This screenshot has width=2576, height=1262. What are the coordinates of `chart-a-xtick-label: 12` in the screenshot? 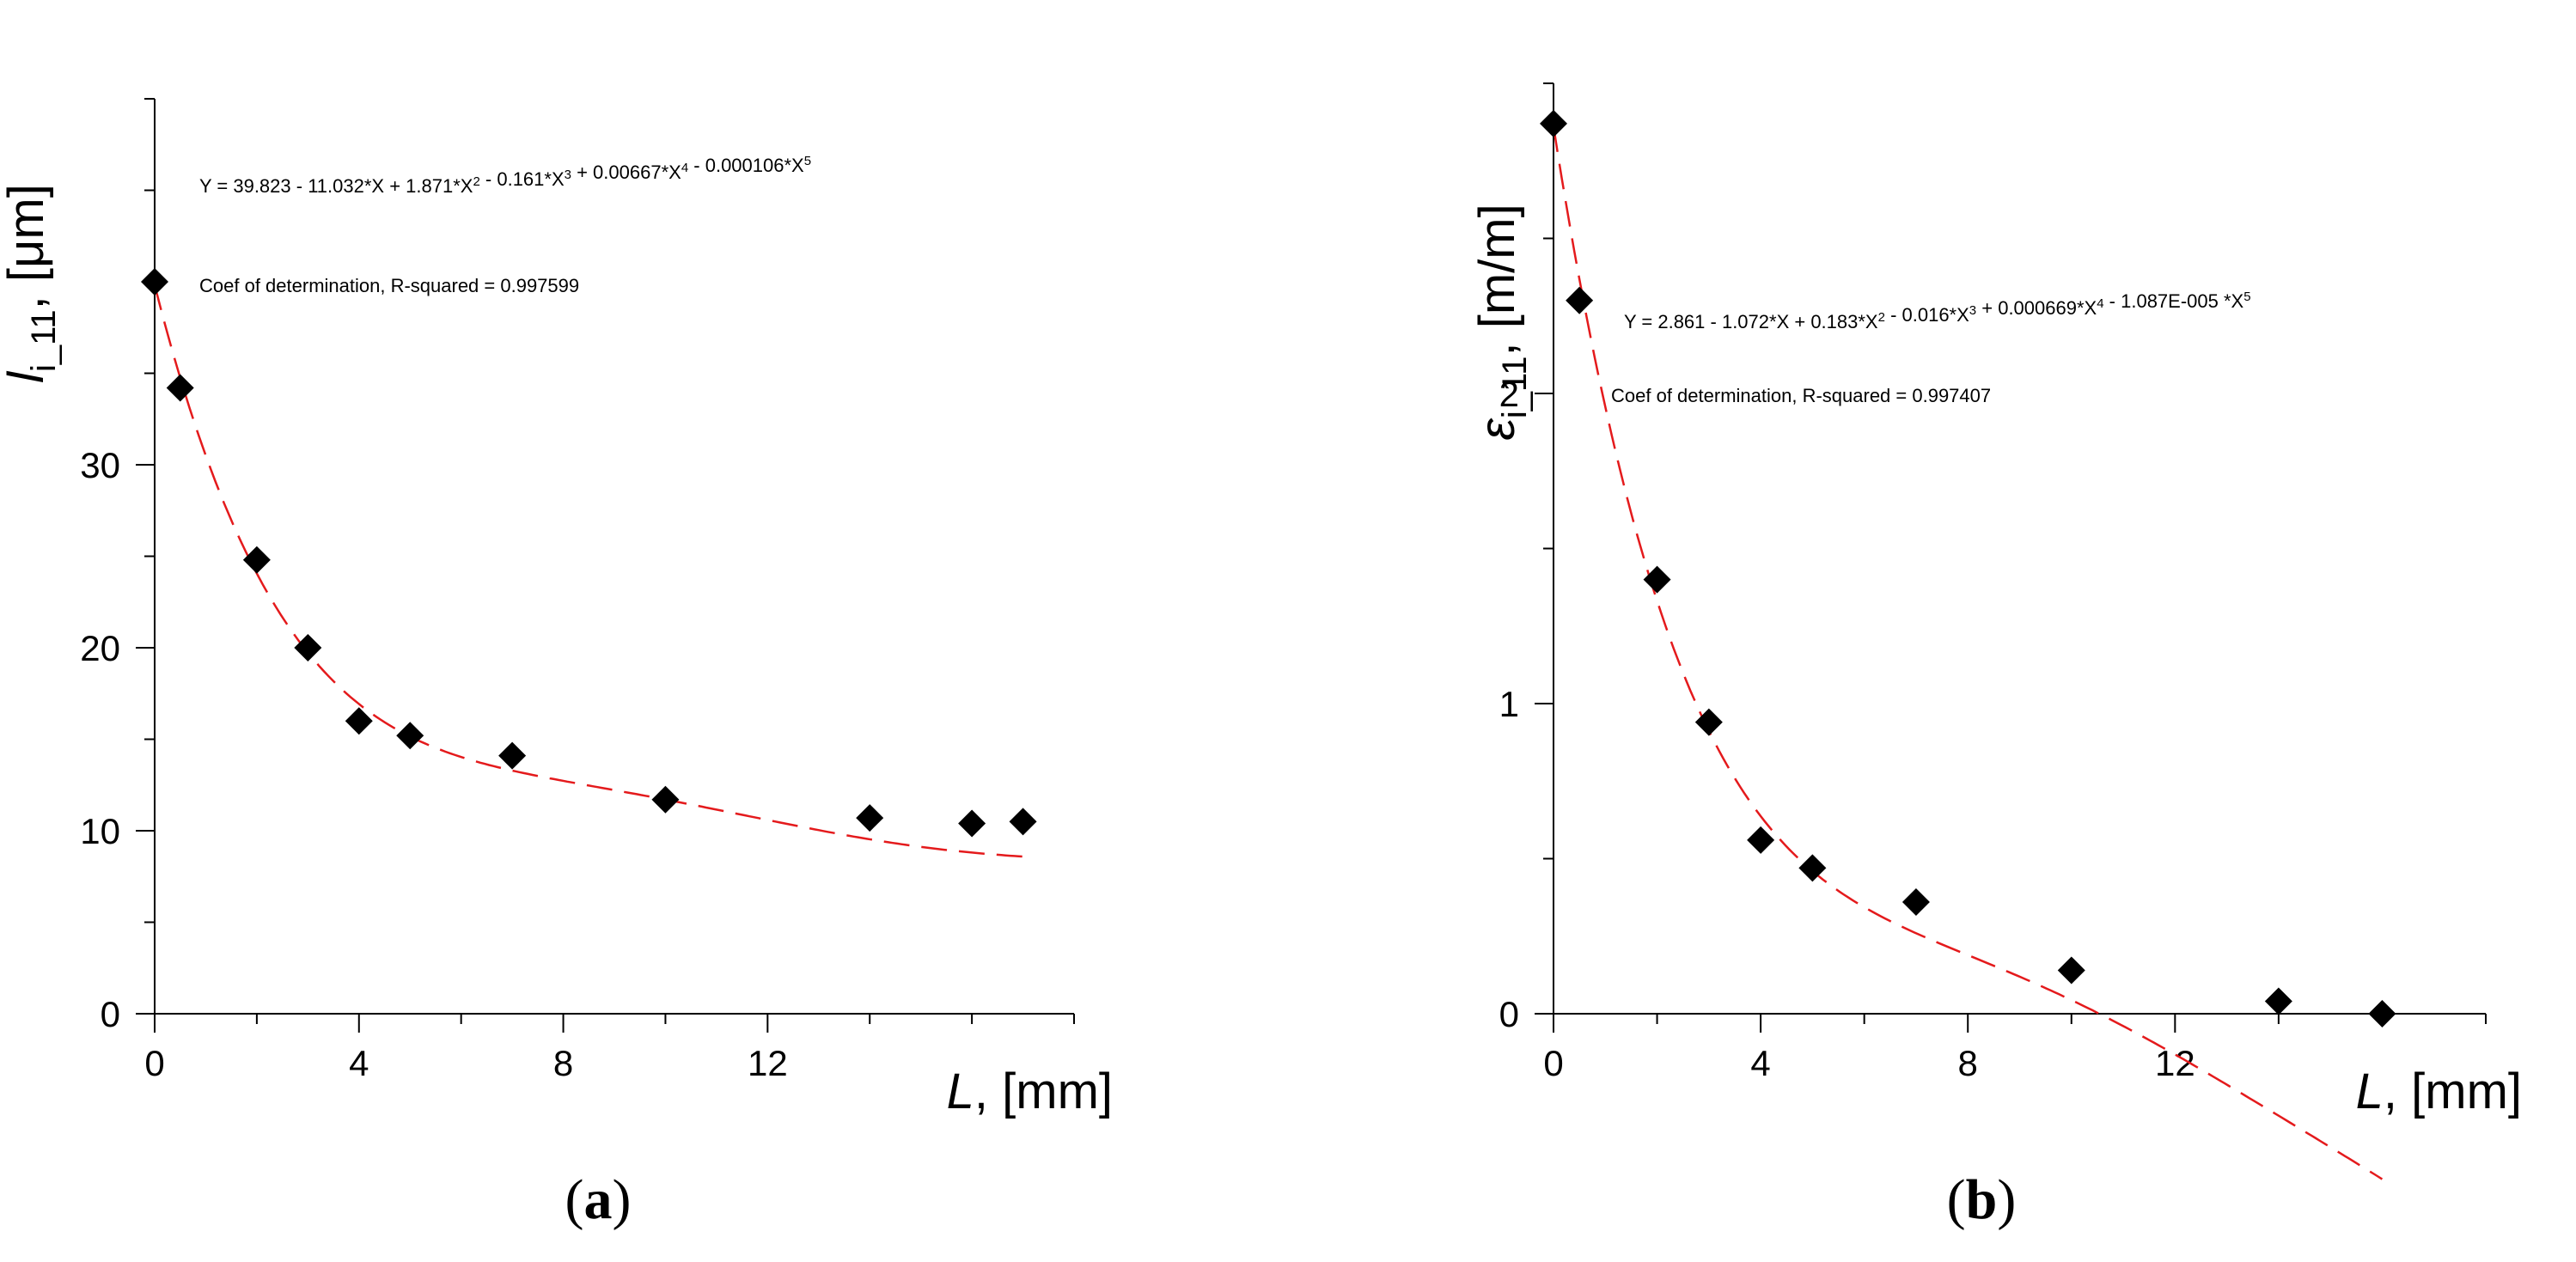 It's located at (768, 1063).